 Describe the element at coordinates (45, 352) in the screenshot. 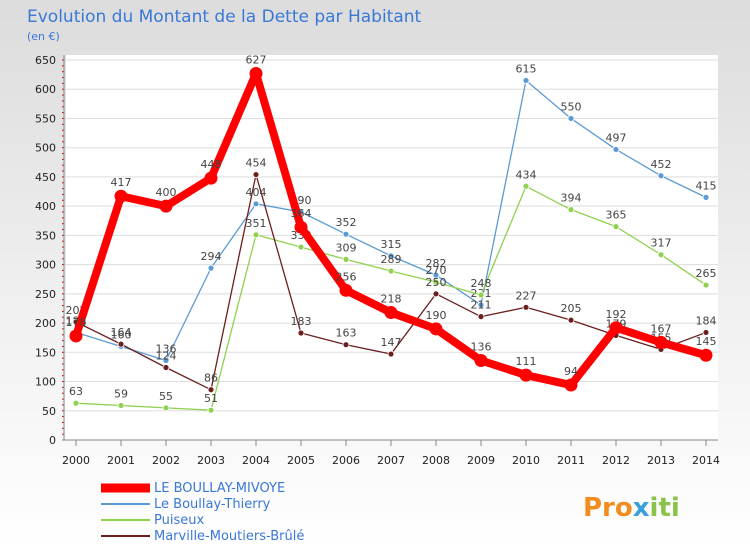

I see `y-tick-label: 150` at that location.